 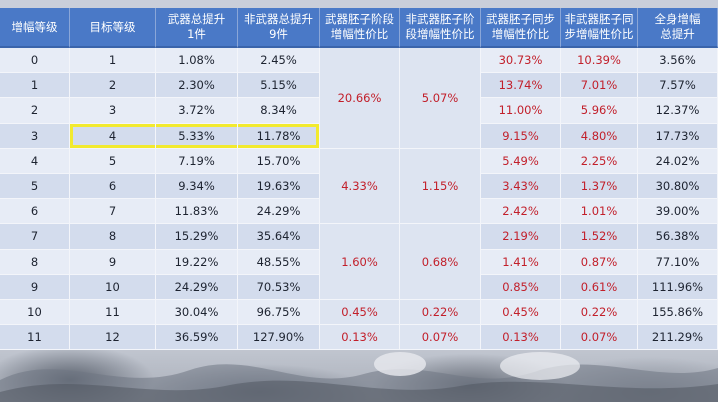 I want to click on cell-full-body-total: 155.86%, so click(x=678, y=312).